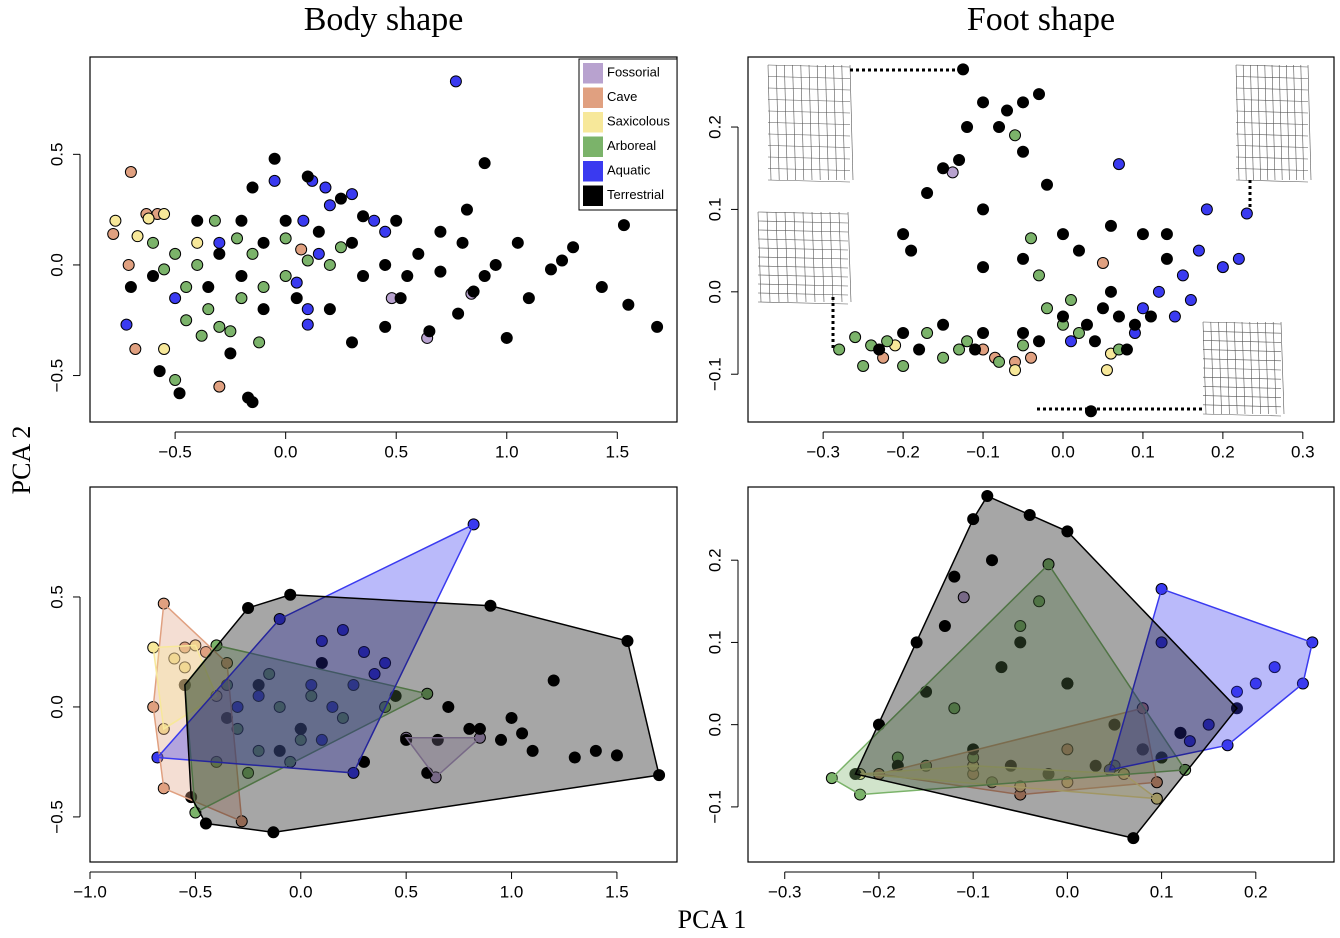  Describe the element at coordinates (633, 72) in the screenshot. I see `legend-label: Fossorial` at that location.